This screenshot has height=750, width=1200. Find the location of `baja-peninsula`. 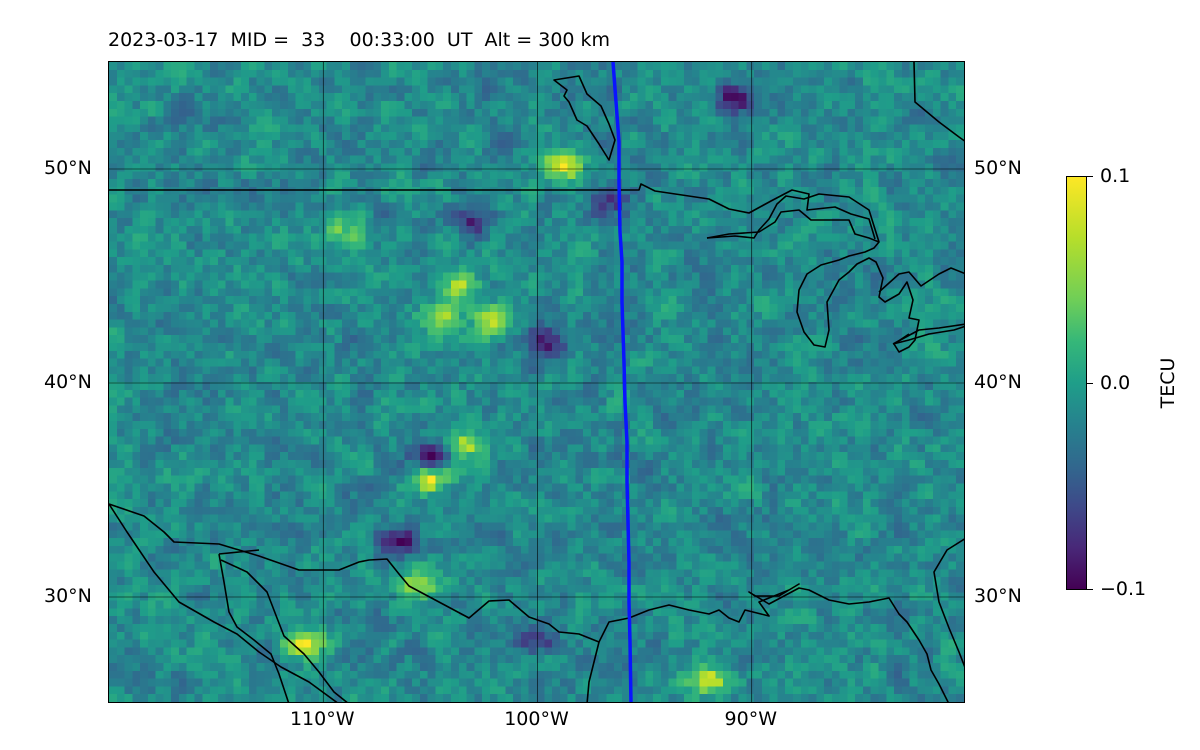

baja-peninsula is located at coordinates (254, 625).